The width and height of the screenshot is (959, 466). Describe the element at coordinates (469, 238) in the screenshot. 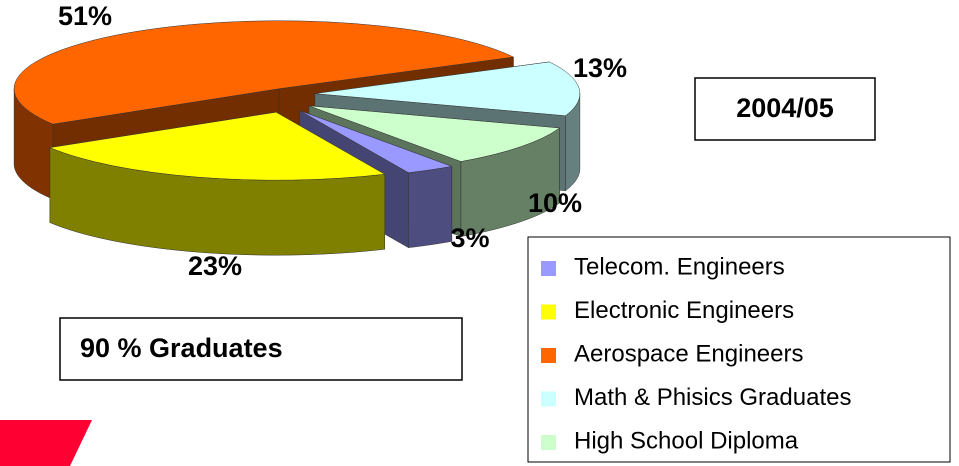

I see `data-label: 3%` at that location.